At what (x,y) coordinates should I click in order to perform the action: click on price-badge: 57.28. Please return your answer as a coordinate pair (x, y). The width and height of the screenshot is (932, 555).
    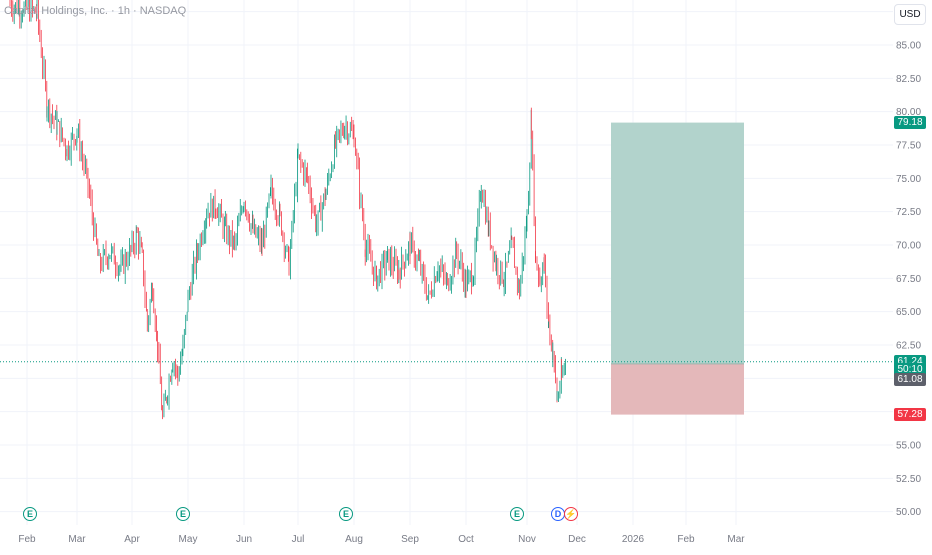
    Looking at the image, I should click on (910, 414).